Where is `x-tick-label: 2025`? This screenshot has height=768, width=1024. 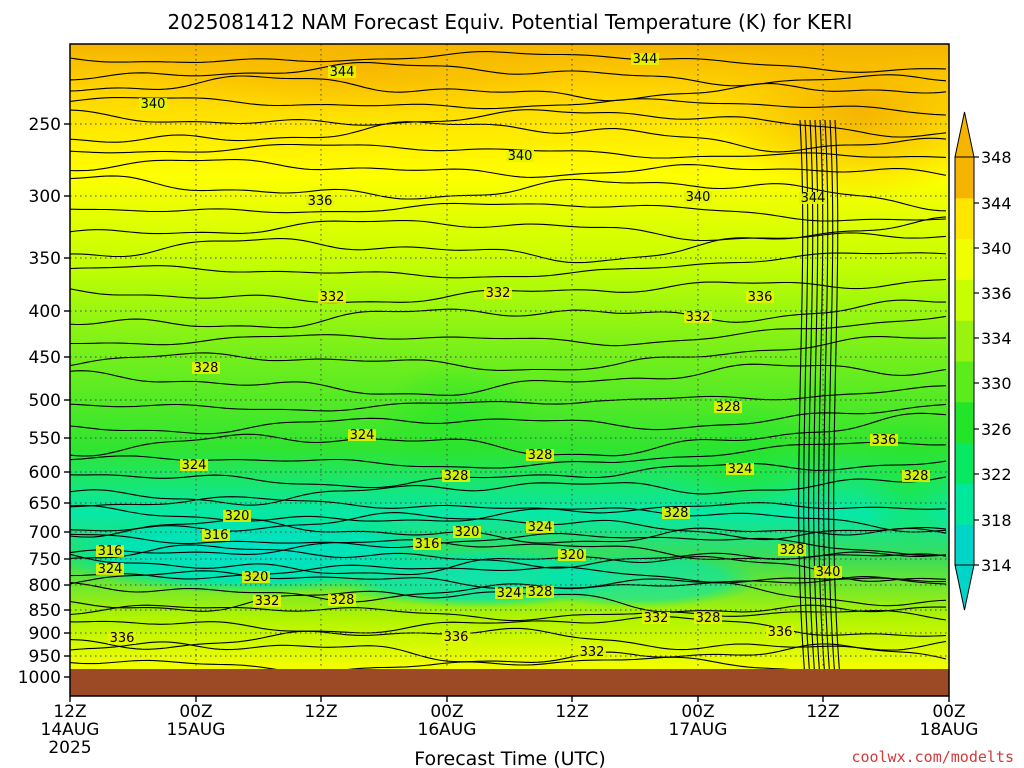
x-tick-label: 2025 is located at coordinates (69, 748).